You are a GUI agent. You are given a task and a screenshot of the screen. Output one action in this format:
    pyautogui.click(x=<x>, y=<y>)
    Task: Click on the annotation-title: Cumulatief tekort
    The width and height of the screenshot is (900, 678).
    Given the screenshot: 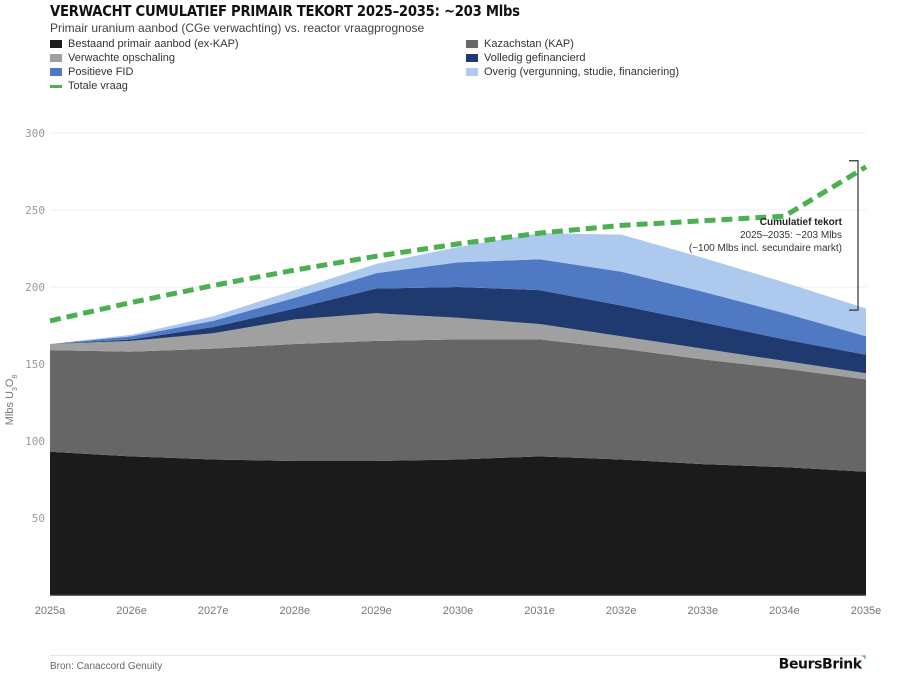 What is the action you would take?
    pyautogui.click(x=801, y=222)
    